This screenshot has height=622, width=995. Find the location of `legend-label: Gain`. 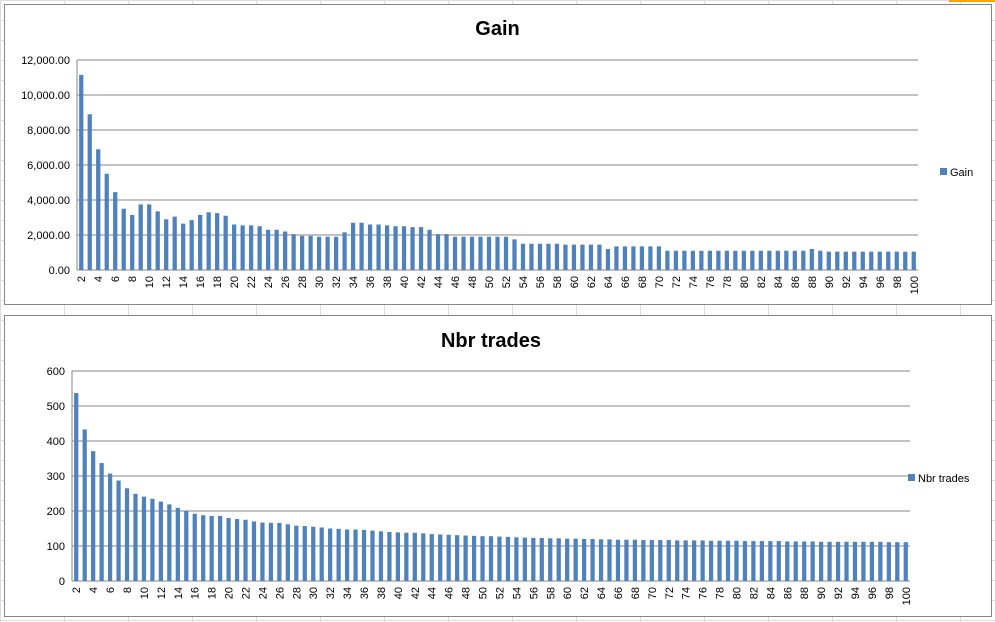

legend-label: Gain is located at coordinates (961, 173).